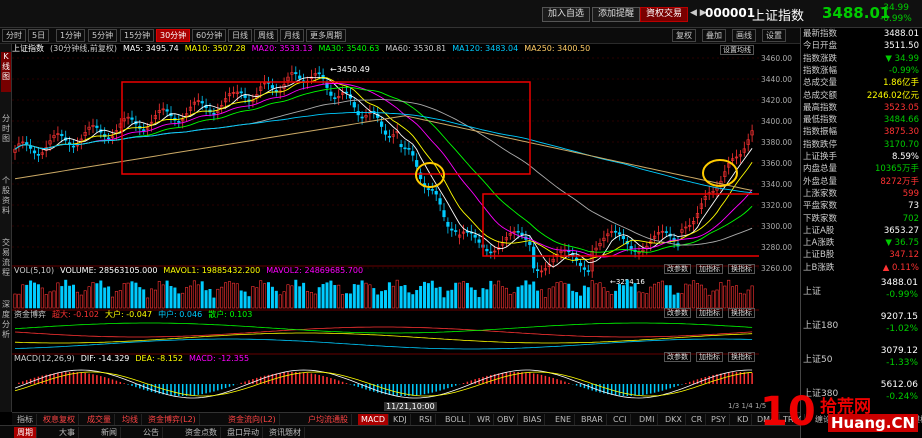  I want to click on info-tab-4: 资金点数, so click(201, 432).